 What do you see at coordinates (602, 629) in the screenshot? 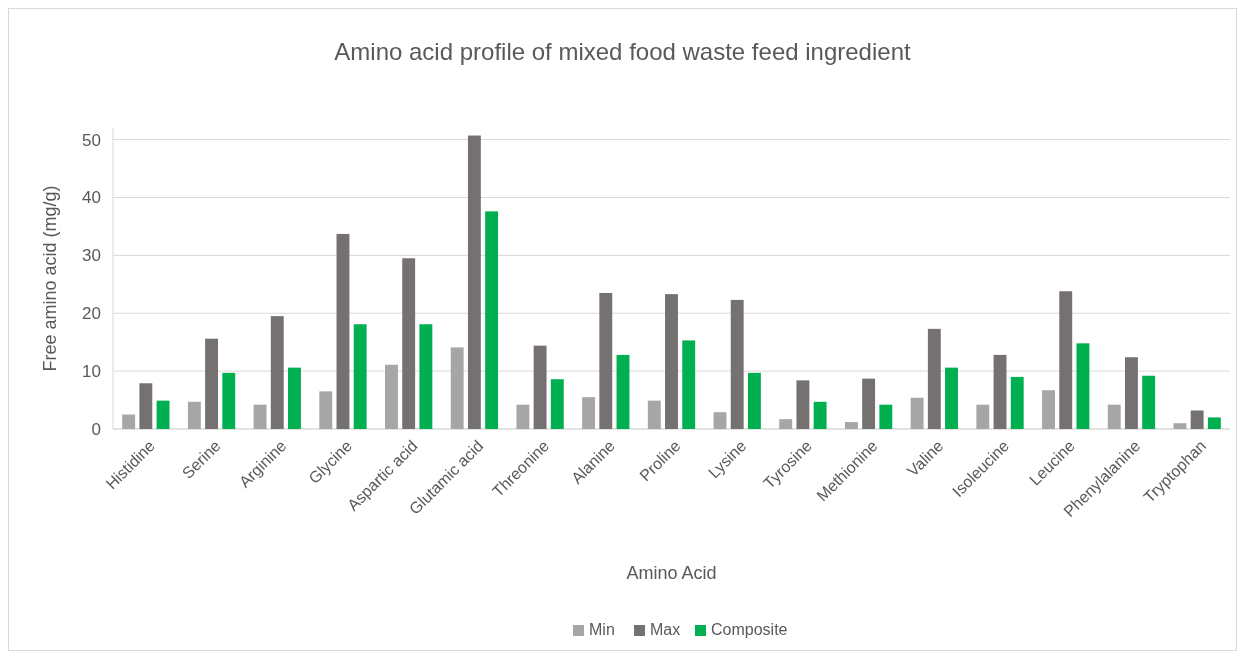
I see `legend-label: Min` at bounding box center [602, 629].